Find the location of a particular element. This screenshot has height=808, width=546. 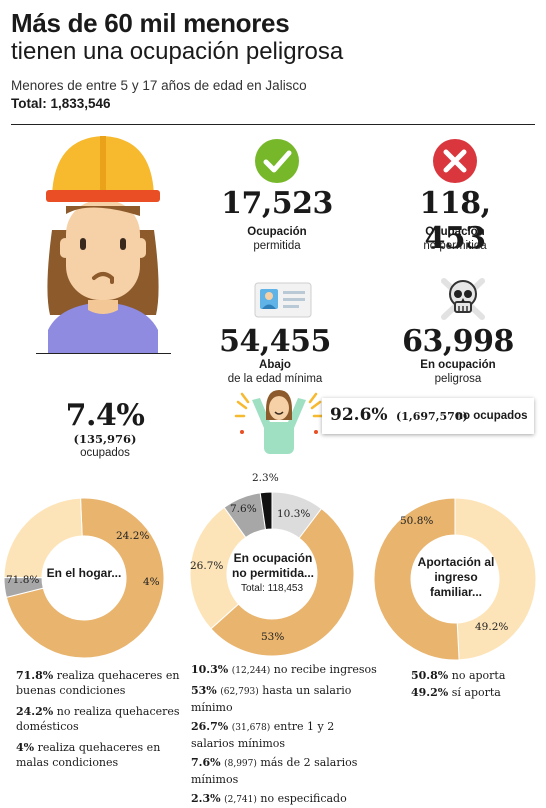

list-item: 10.3% (12,244) no recibe ingresos is located at coordinates (284, 669).